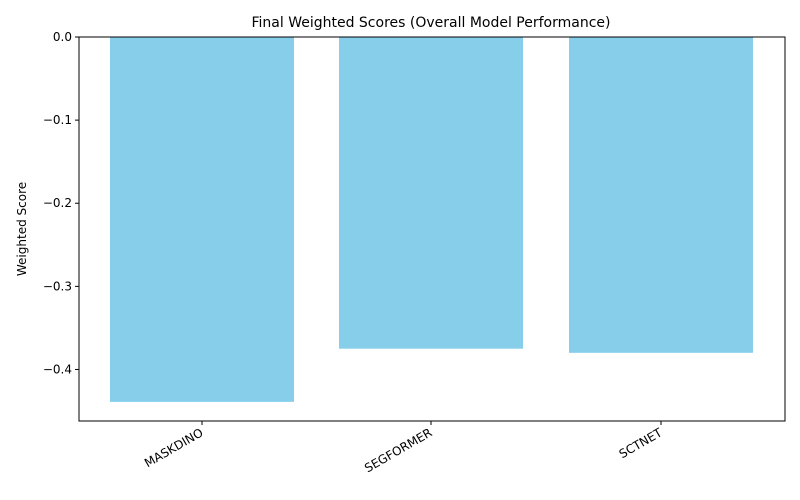  Describe the element at coordinates (398, 450) in the screenshot. I see `x-tick-label-segformer: SEGFORMER` at that location.